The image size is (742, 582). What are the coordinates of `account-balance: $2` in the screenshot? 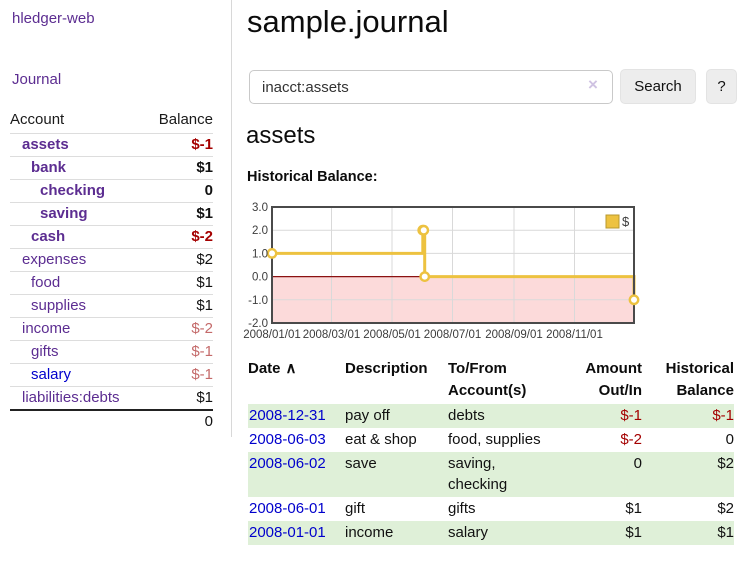 It's located at (179, 260).